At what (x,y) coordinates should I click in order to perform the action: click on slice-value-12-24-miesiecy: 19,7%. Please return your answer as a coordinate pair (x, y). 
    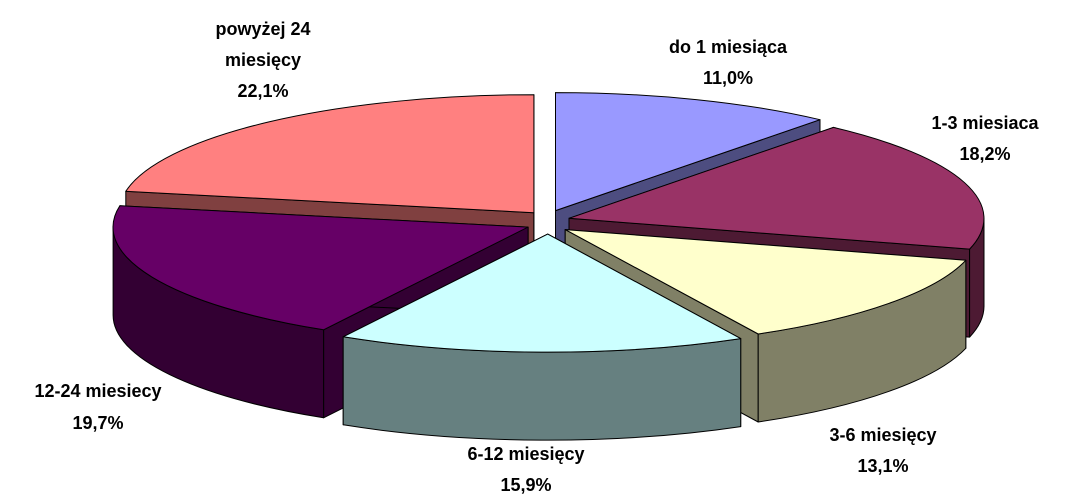
    Looking at the image, I should click on (97, 423).